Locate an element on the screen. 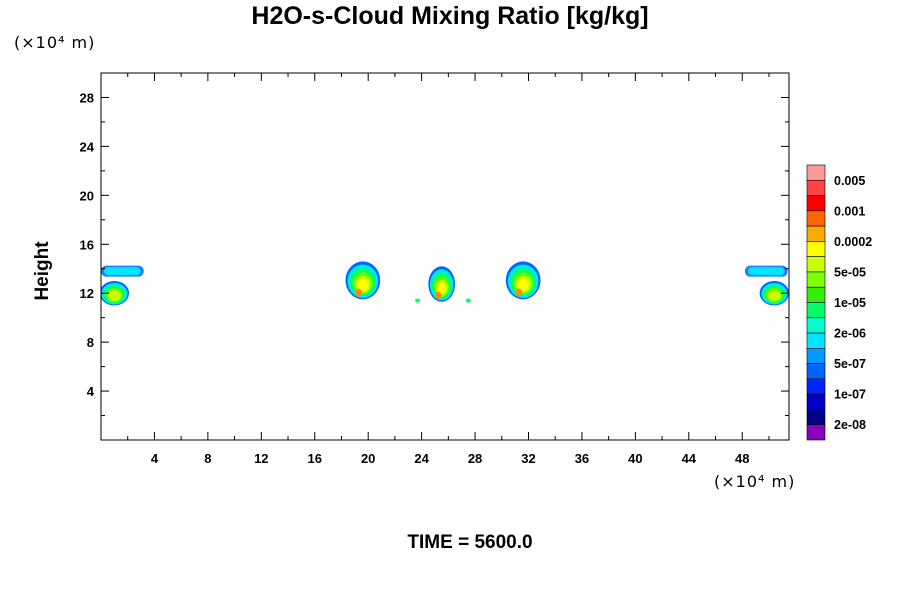  x-tick-label: 28 is located at coordinates (475, 458).